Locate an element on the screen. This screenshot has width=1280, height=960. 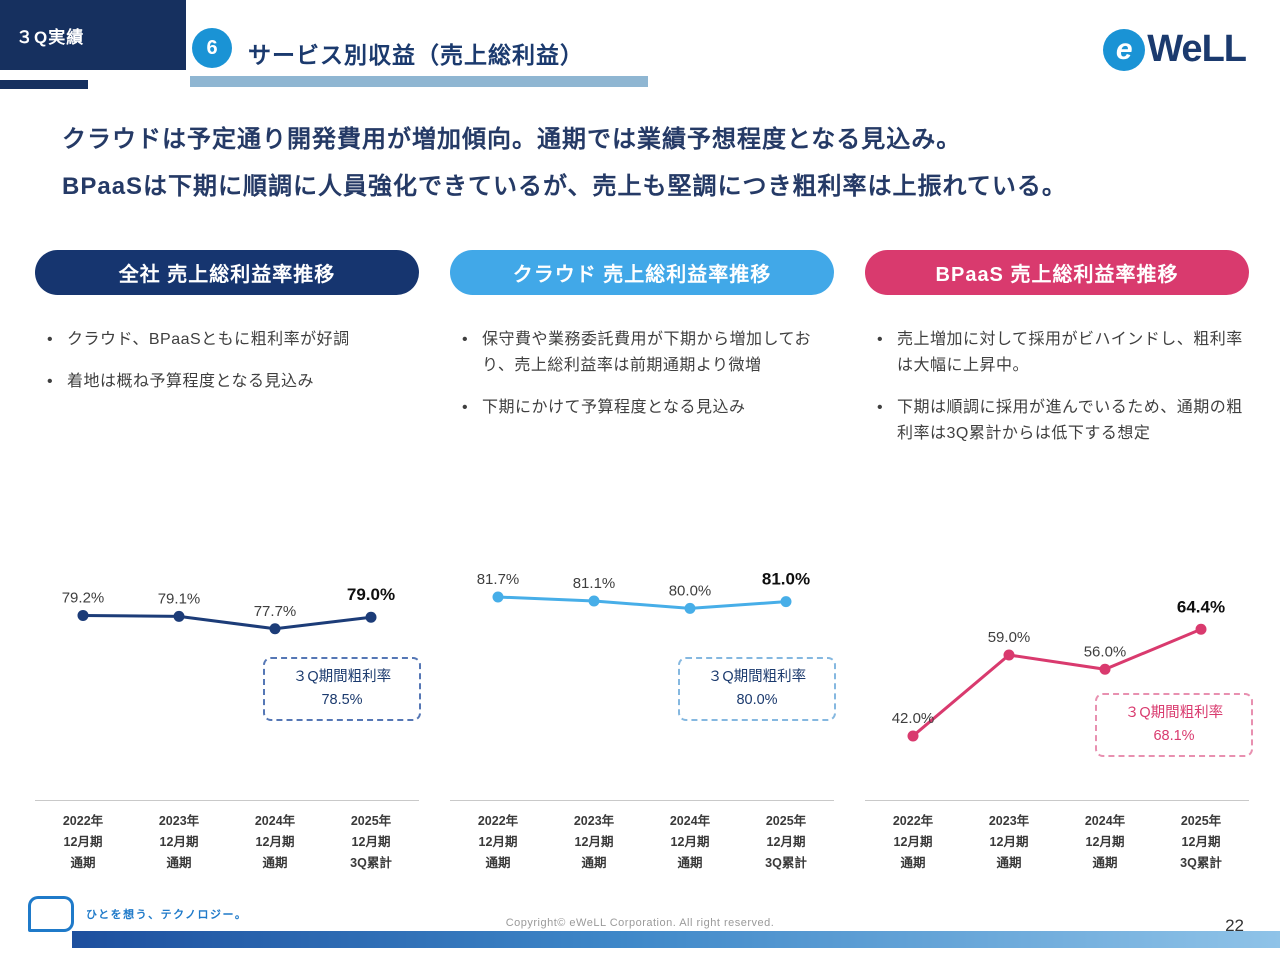
callout-3q-gross-margin: ３Q期間粗利率 68.1% is located at coordinates (1174, 725).